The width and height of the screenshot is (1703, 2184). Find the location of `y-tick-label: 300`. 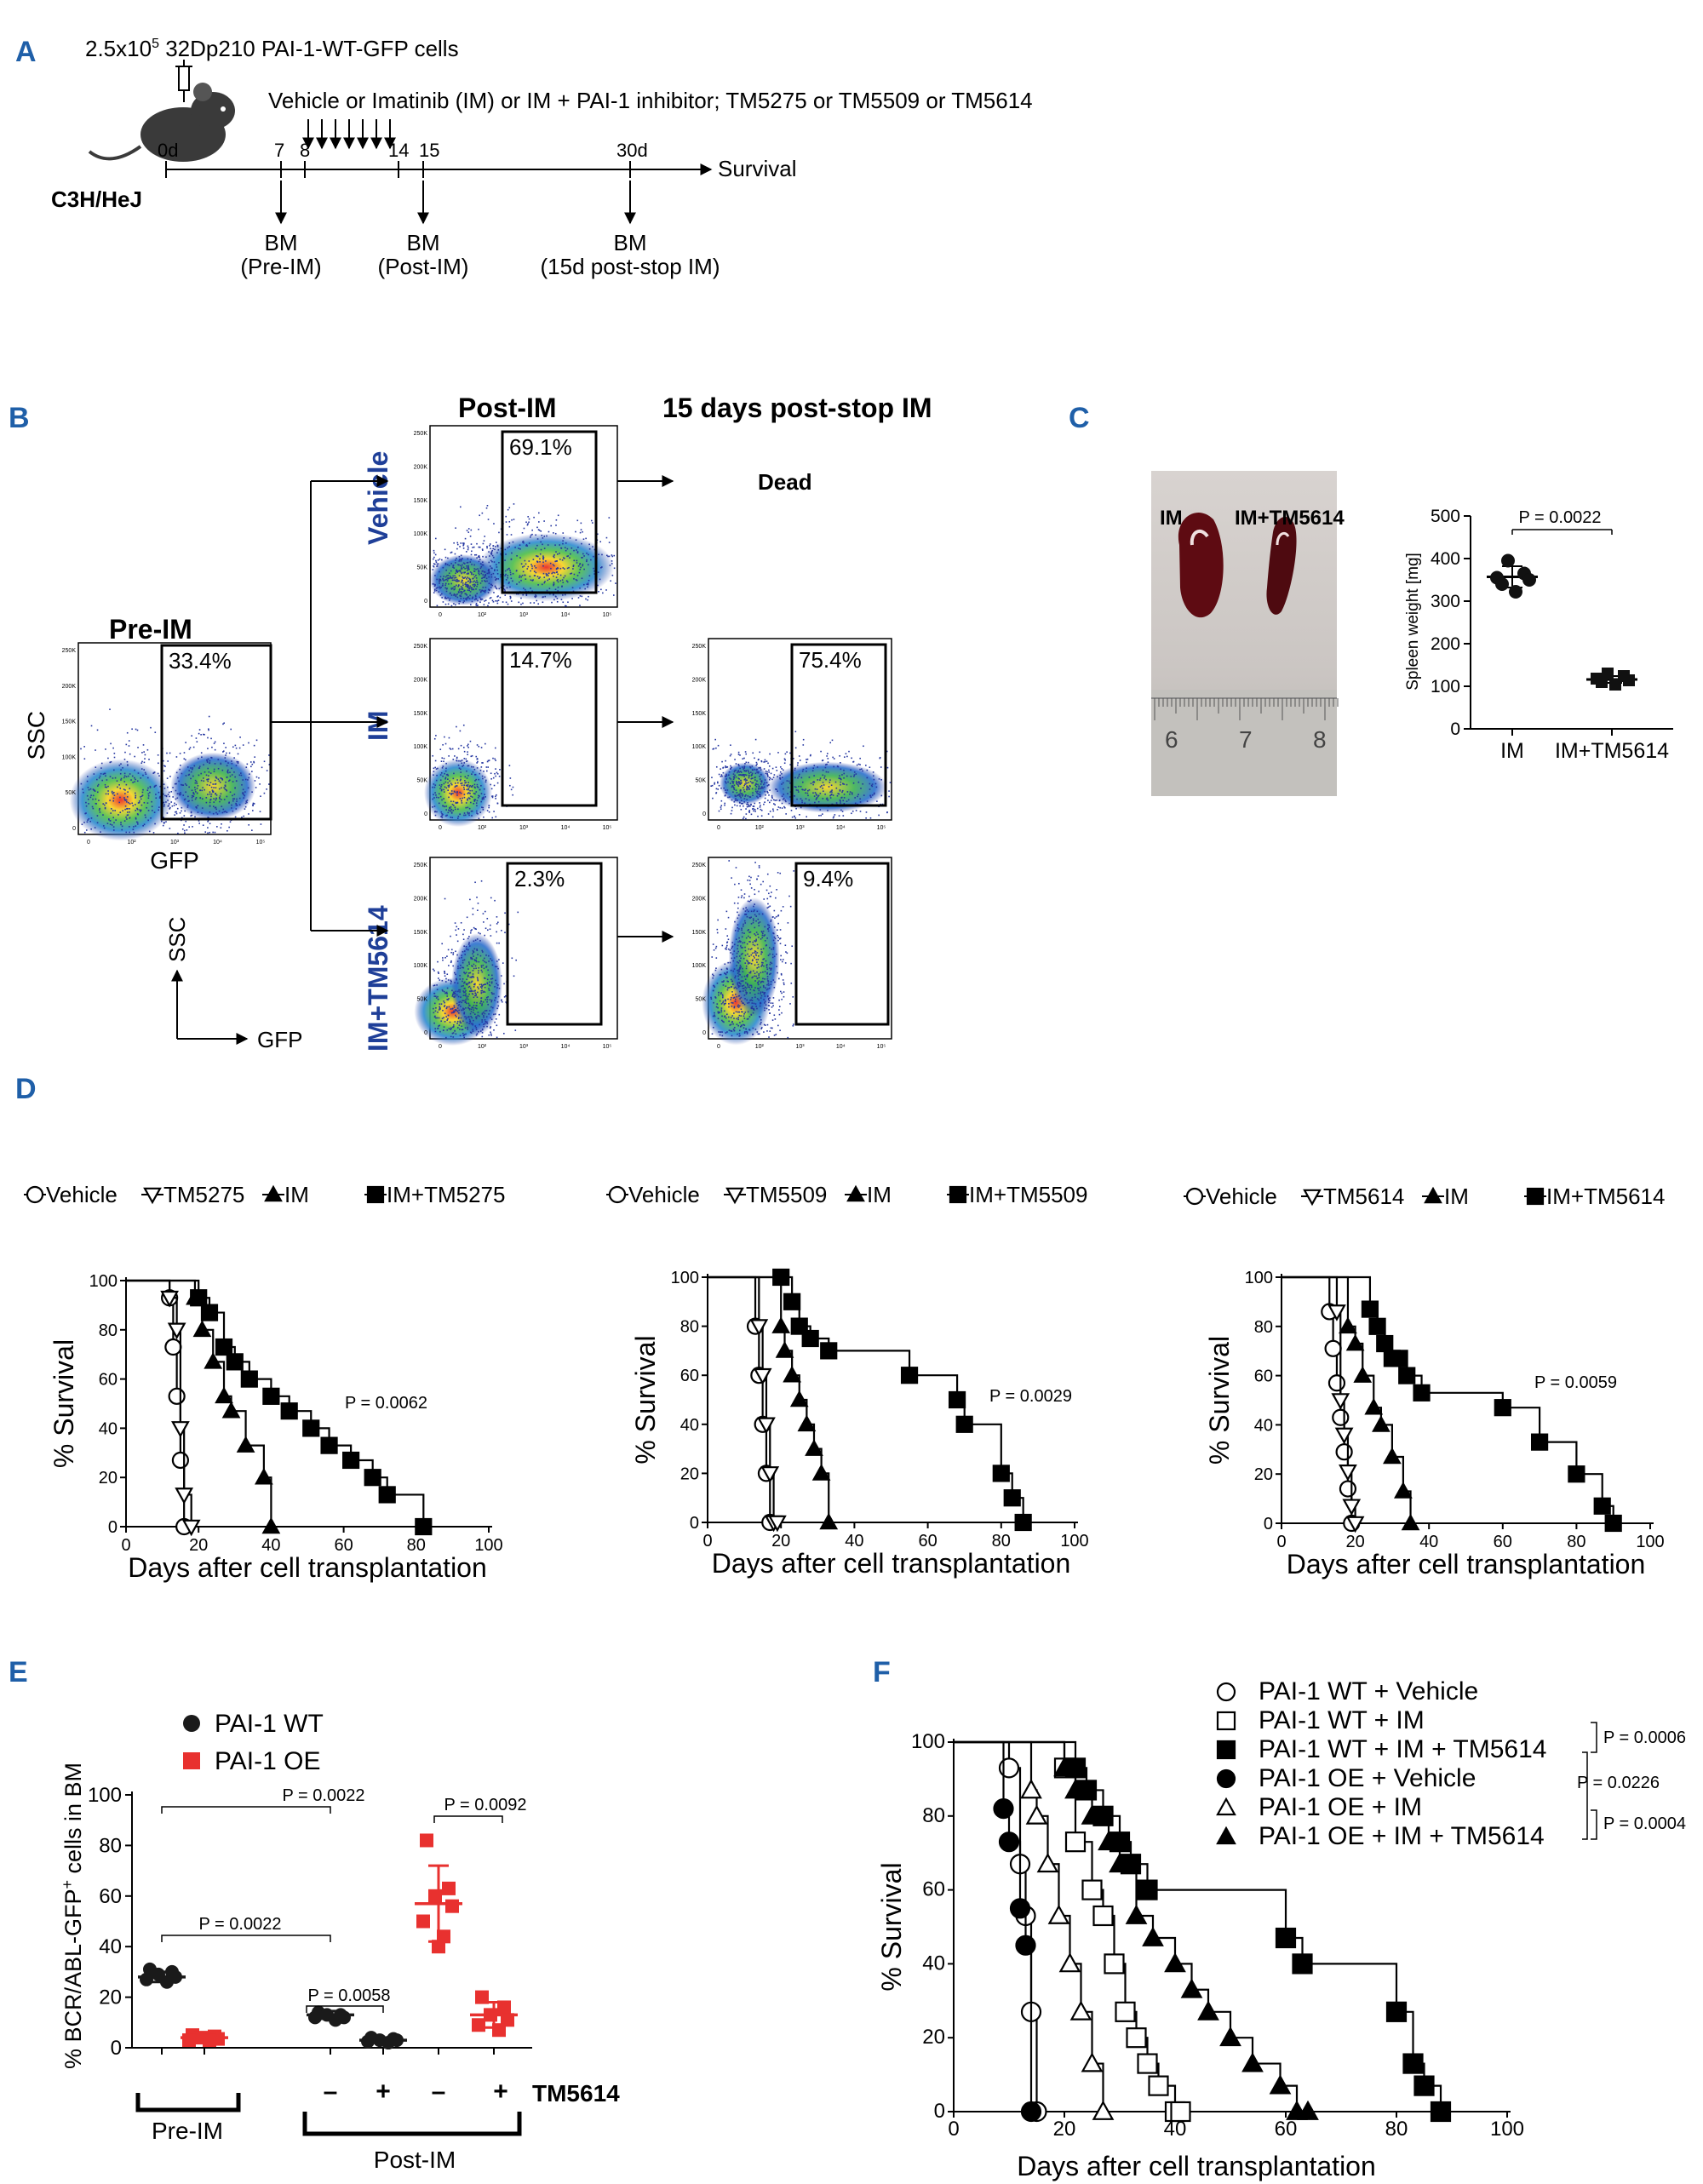

y-tick-label: 300 is located at coordinates (1446, 602).